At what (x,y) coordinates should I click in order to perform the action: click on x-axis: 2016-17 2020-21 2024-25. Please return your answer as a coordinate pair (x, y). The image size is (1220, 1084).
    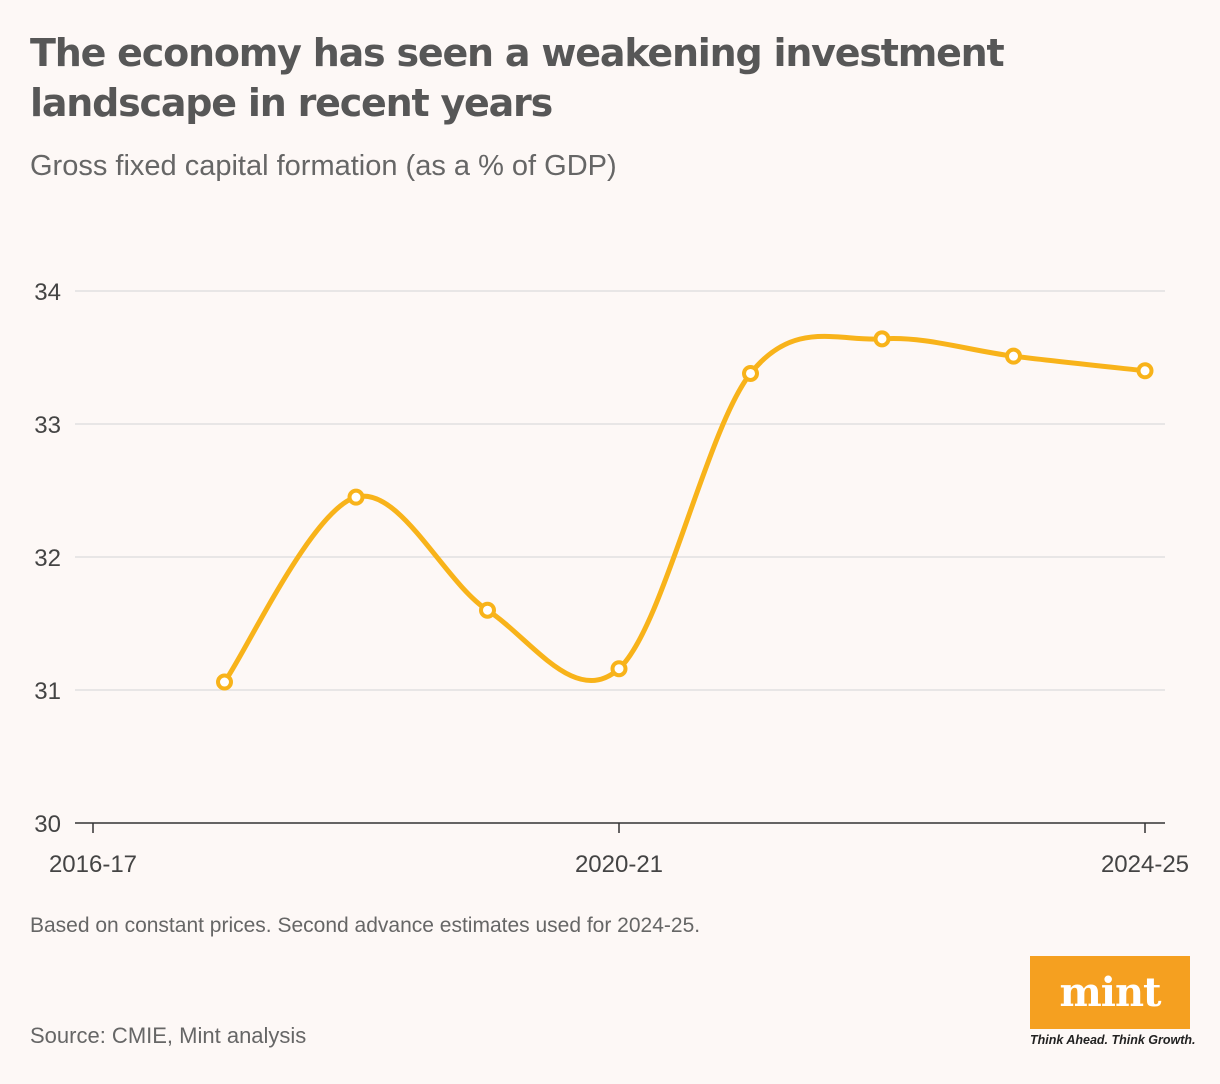
    Looking at the image, I should click on (619, 850).